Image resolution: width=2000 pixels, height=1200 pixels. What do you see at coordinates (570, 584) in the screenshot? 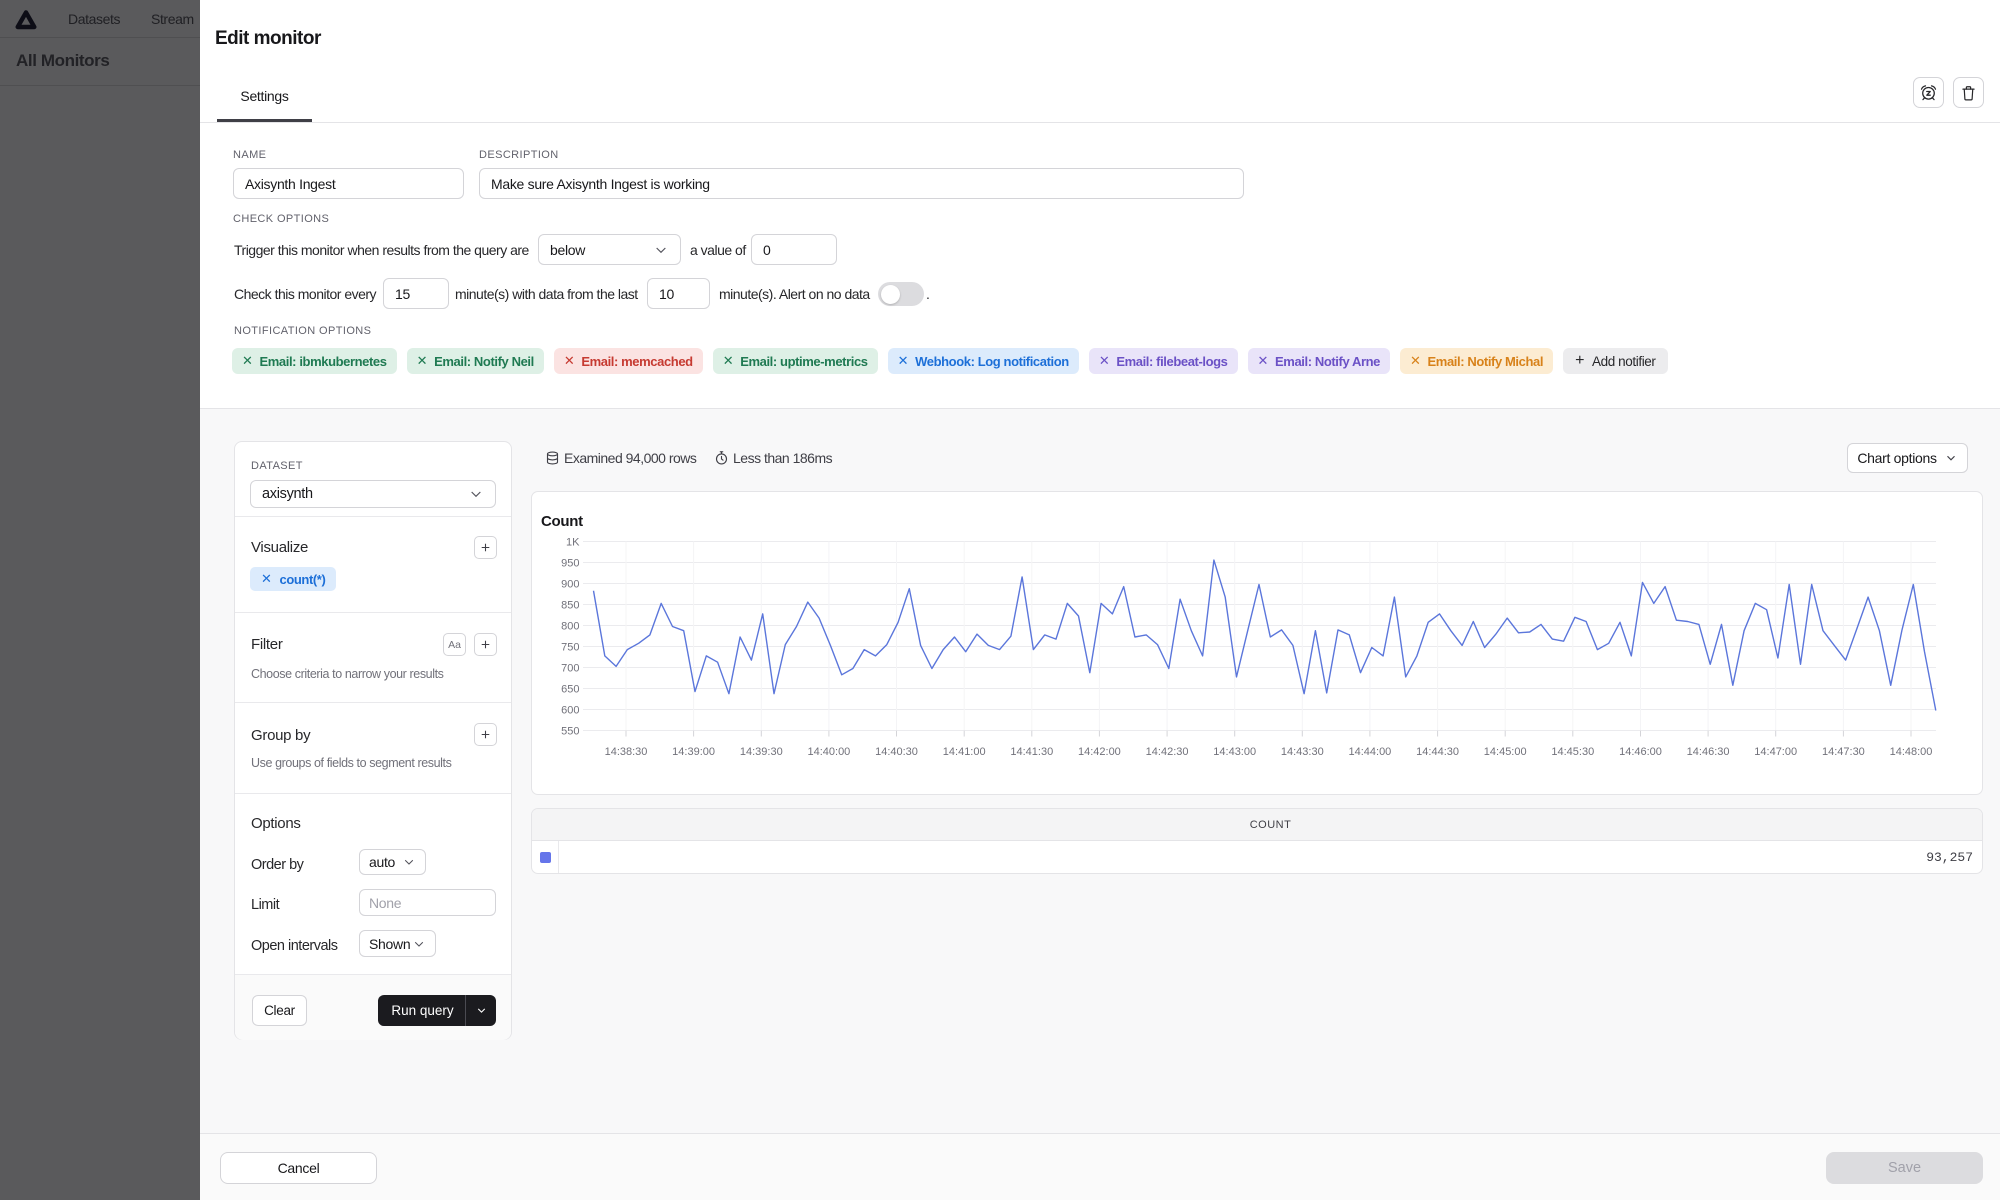
I see `svg-text: 900` at bounding box center [570, 584].